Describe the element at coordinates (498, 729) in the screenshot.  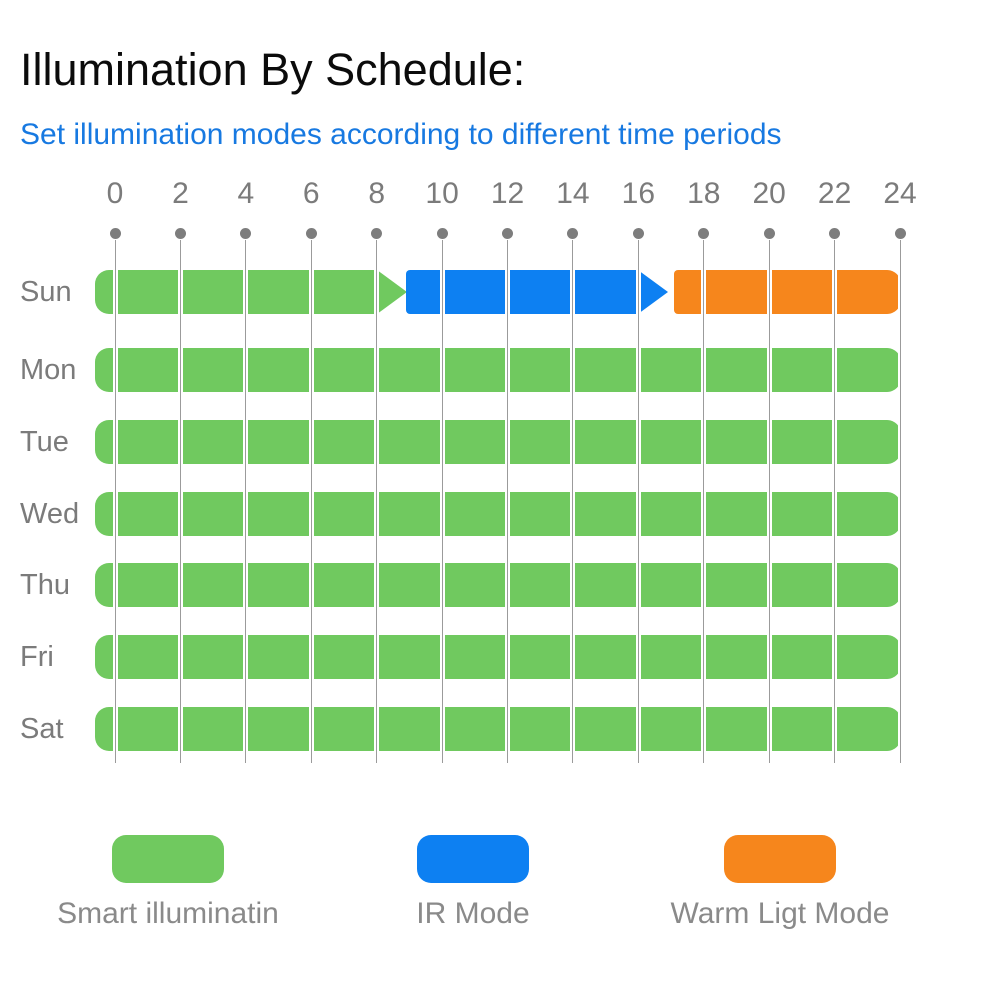
I see `schedule-bar-sat-smart` at that location.